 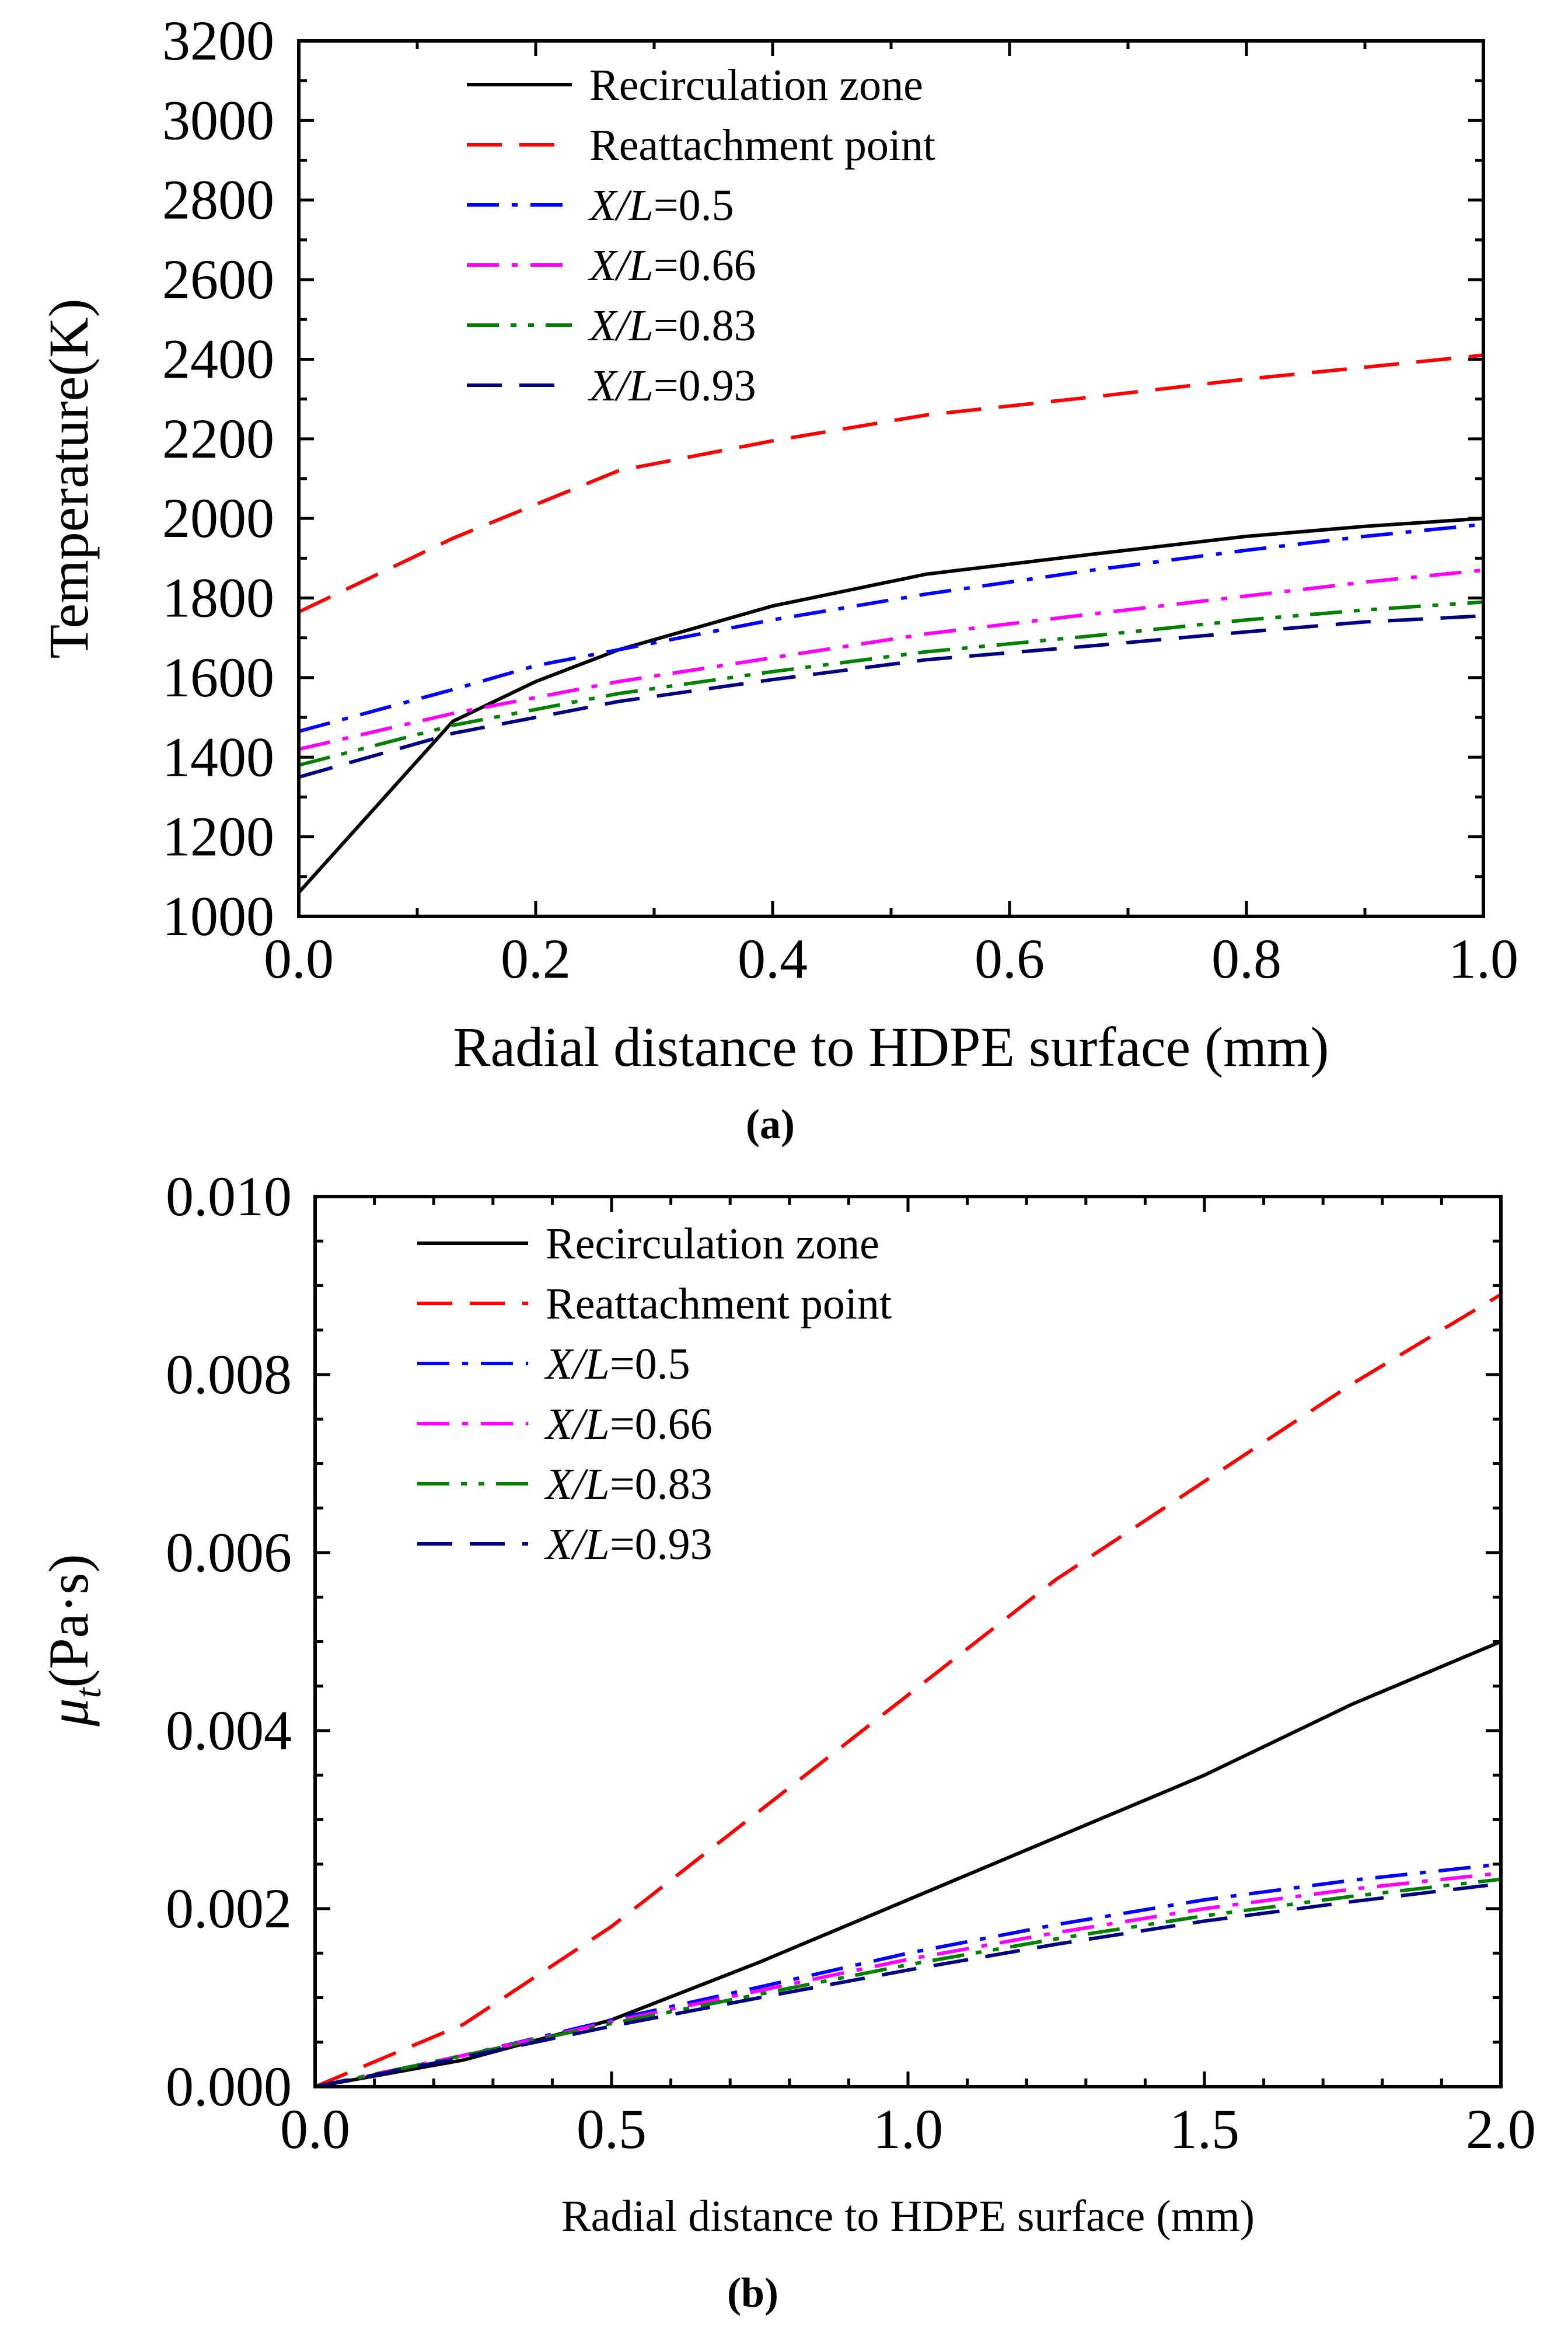 I want to click on panel-b-x-tick-label: 1.0, so click(x=908, y=2129).